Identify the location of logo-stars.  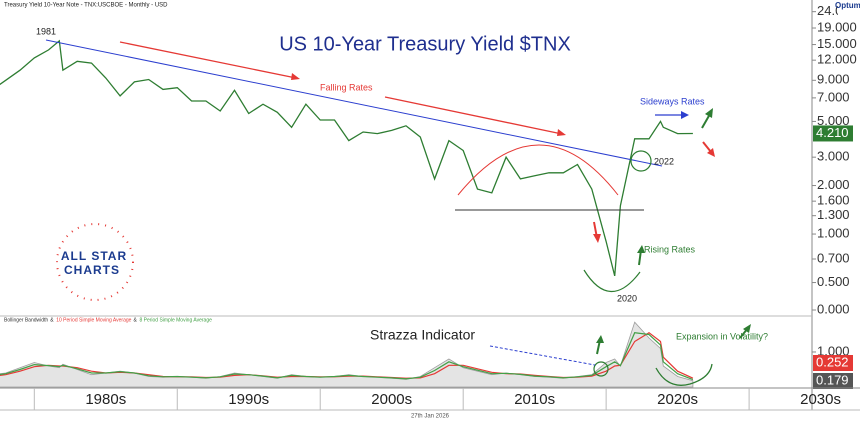
(95, 262).